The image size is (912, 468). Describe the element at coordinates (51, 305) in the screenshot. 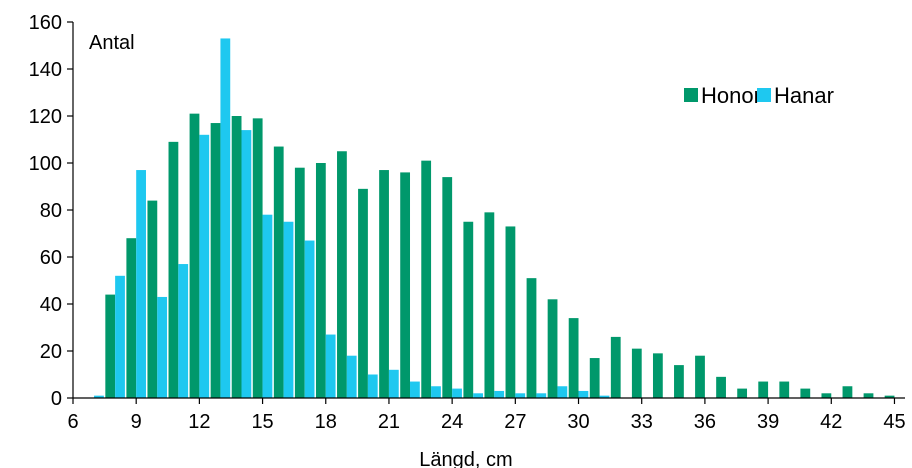

I see `y-tick-label-40: 40` at that location.